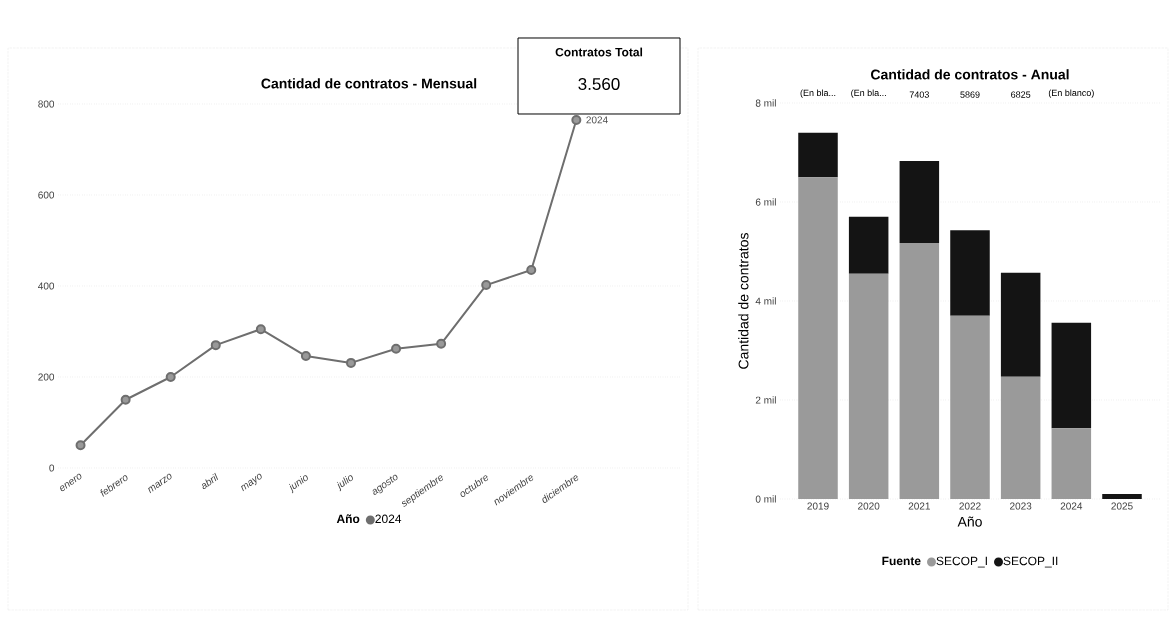  Describe the element at coordinates (961, 562) in the screenshot. I see `legend-label: SECOP_I` at that location.